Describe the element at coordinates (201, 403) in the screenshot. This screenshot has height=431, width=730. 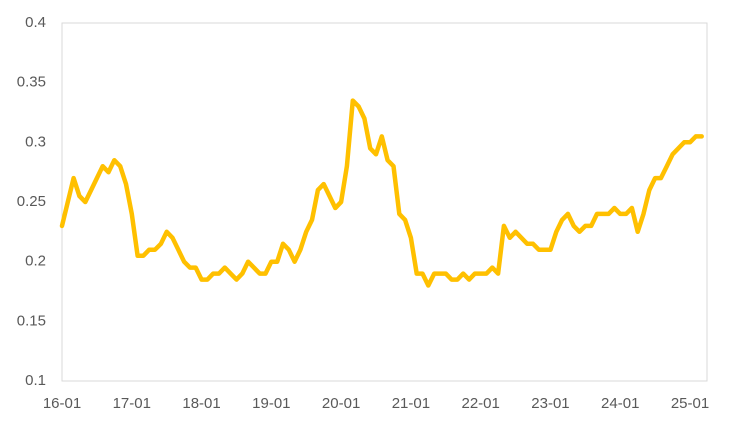
I see `x-tick-label: 18-01` at that location.